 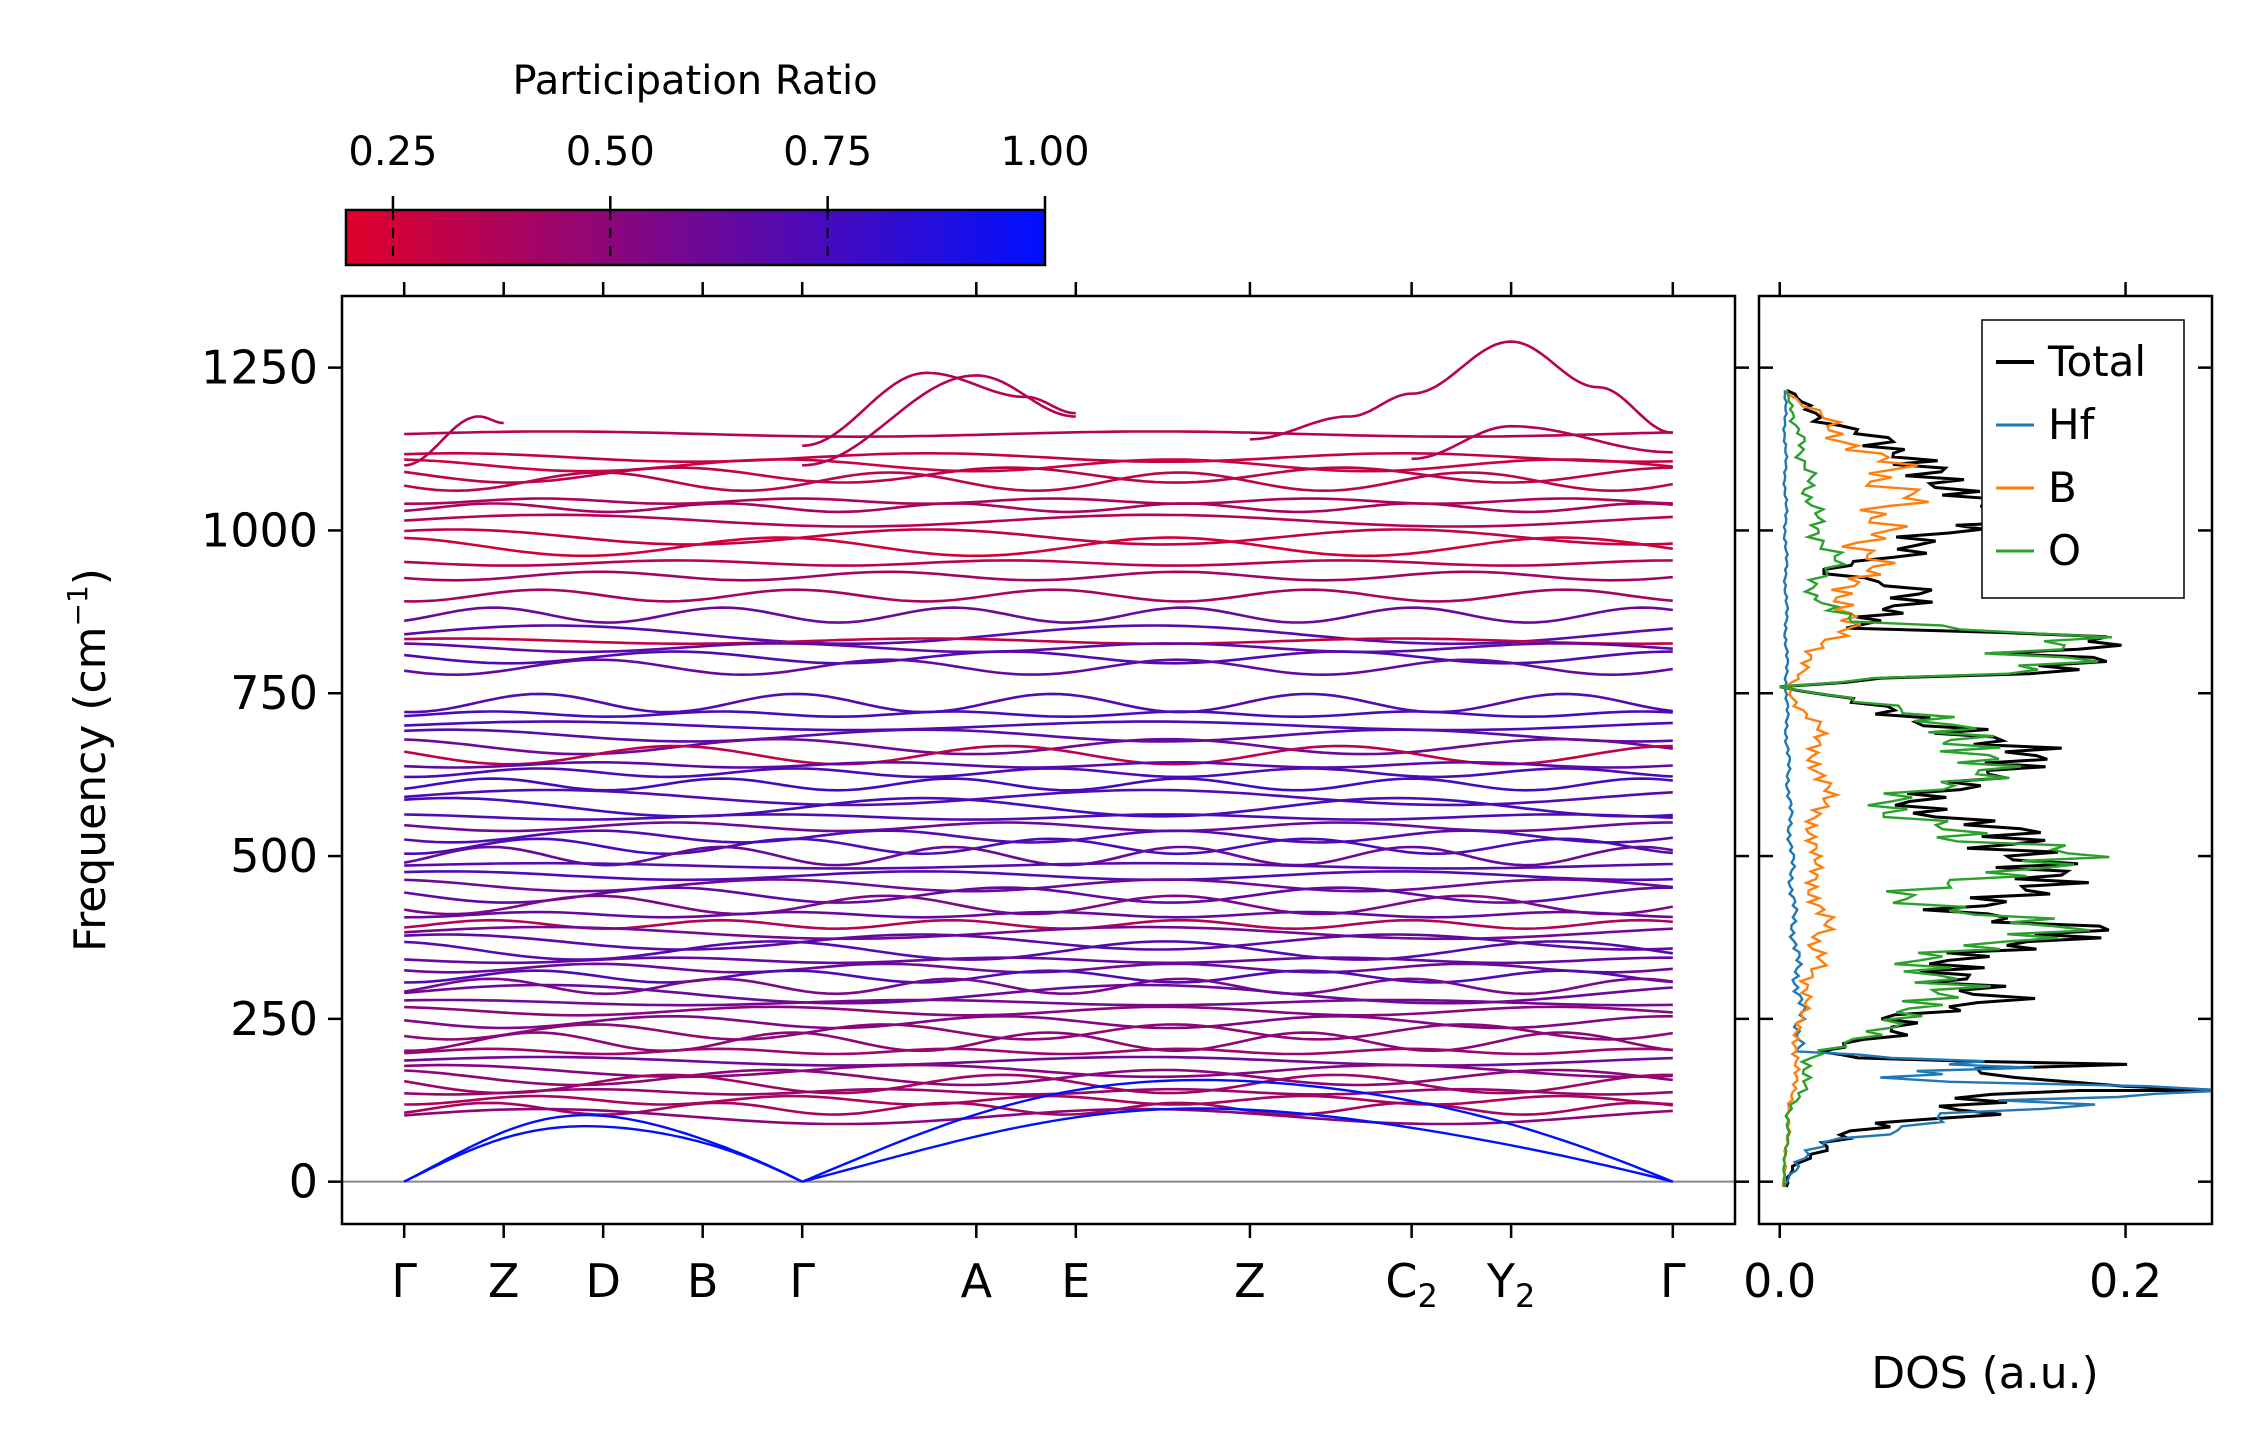 What do you see at coordinates (2064, 550) in the screenshot?
I see `legend-label-o: O` at bounding box center [2064, 550].